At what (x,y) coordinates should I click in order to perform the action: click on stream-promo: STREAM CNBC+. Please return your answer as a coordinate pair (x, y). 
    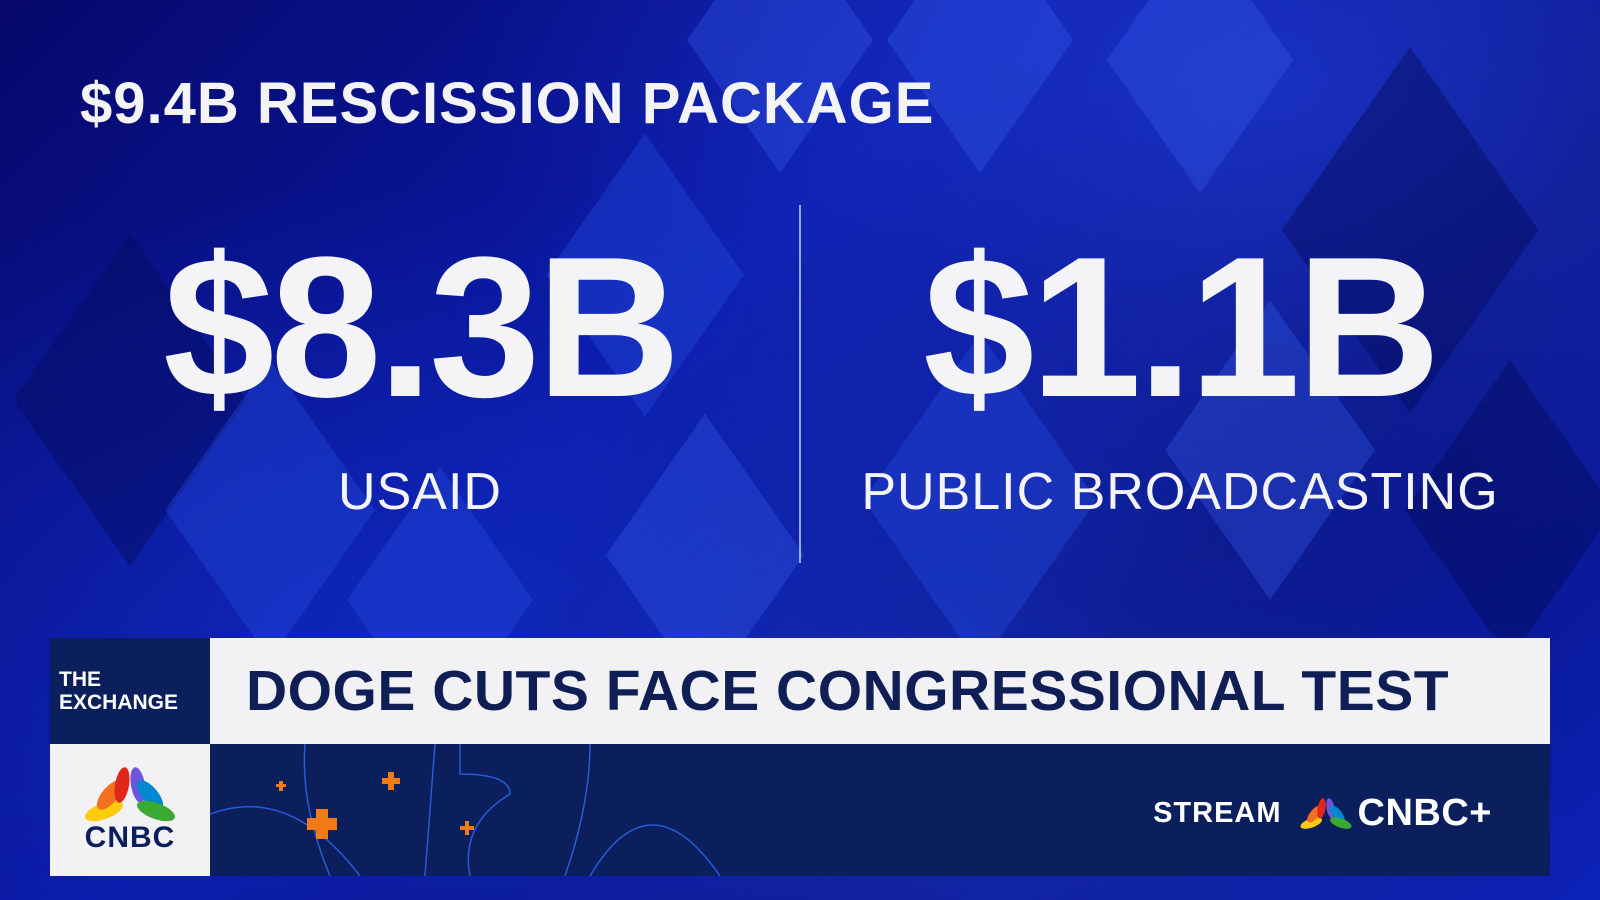
    Looking at the image, I should click on (1322, 813).